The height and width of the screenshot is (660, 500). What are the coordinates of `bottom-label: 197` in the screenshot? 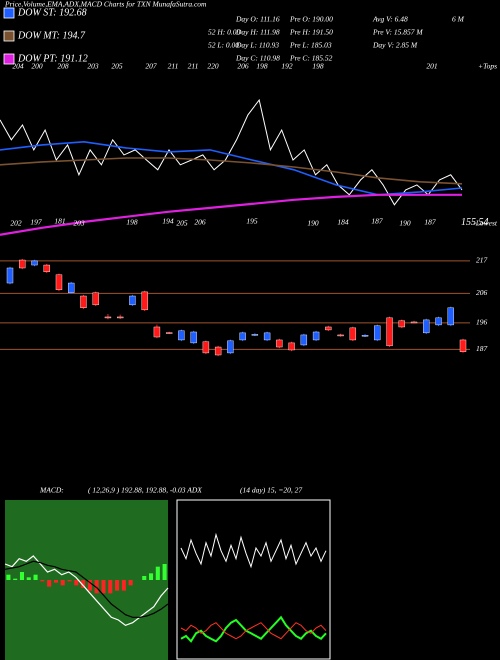 It's located at (36, 222).